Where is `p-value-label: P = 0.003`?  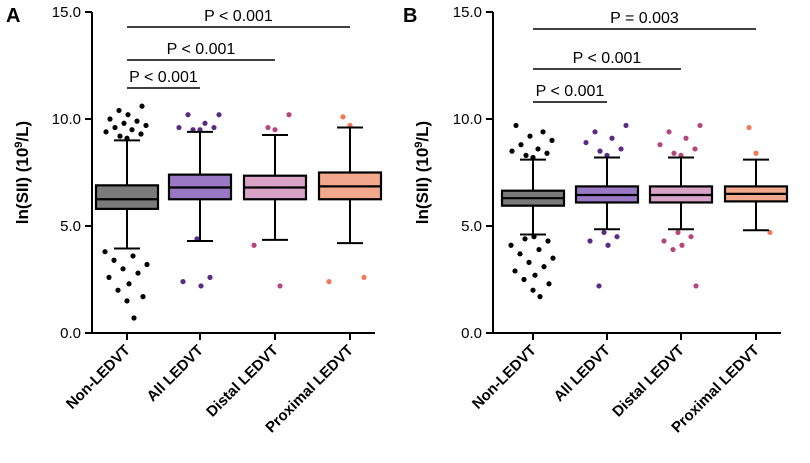 p-value-label: P = 0.003 is located at coordinates (644, 18).